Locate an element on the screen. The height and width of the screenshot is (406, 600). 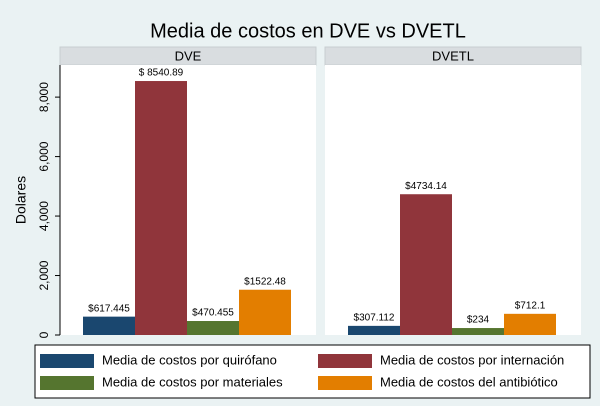
panel-title: DVE is located at coordinates (188, 55).